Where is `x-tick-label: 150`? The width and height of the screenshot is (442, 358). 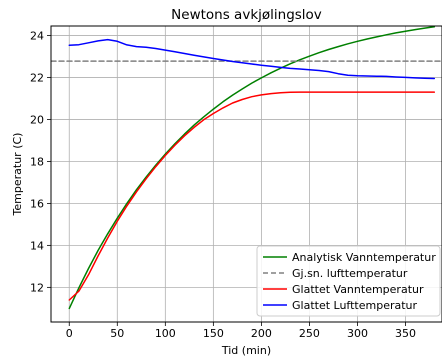
x-tick-label: 150 is located at coordinates (213, 333).